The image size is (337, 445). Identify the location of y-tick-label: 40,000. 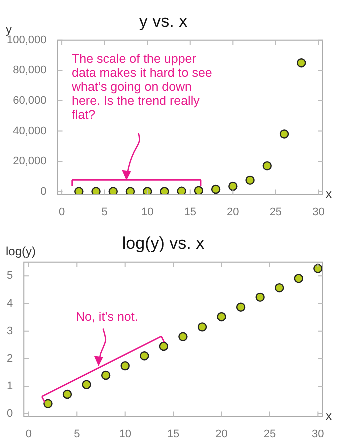
(30, 131).